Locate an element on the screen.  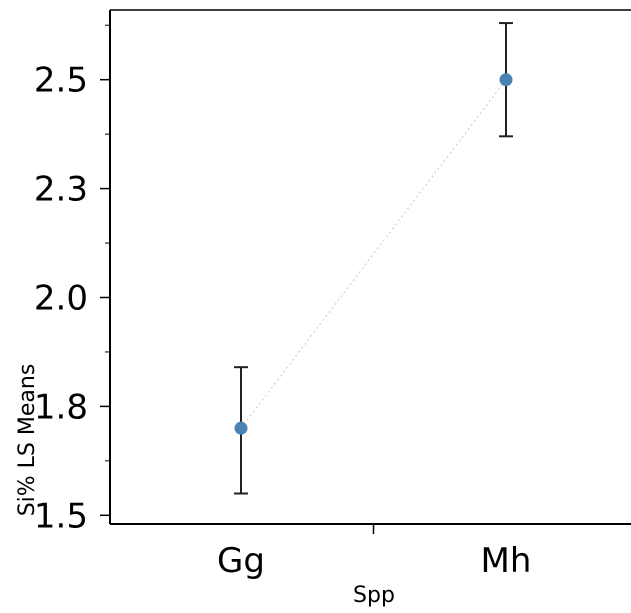
y-axis: 1.5 1.8 2.0 2.3 2.5 is located at coordinates (72, 280).